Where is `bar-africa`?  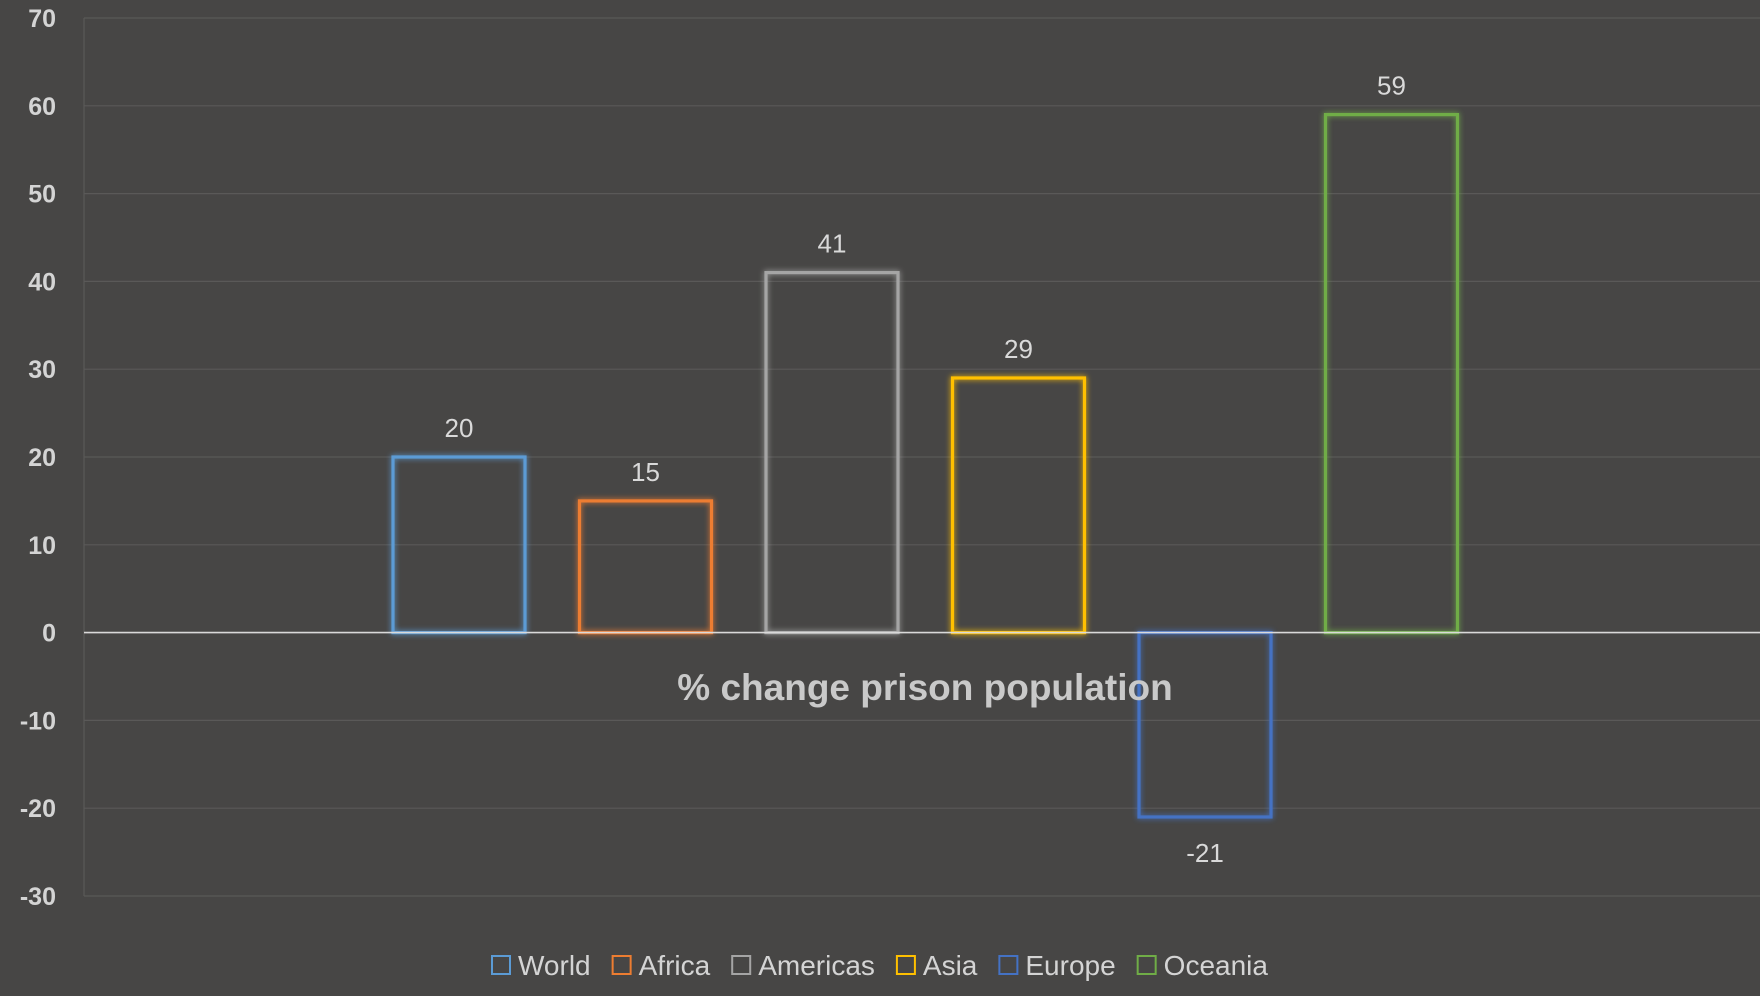
bar-africa is located at coordinates (645, 567).